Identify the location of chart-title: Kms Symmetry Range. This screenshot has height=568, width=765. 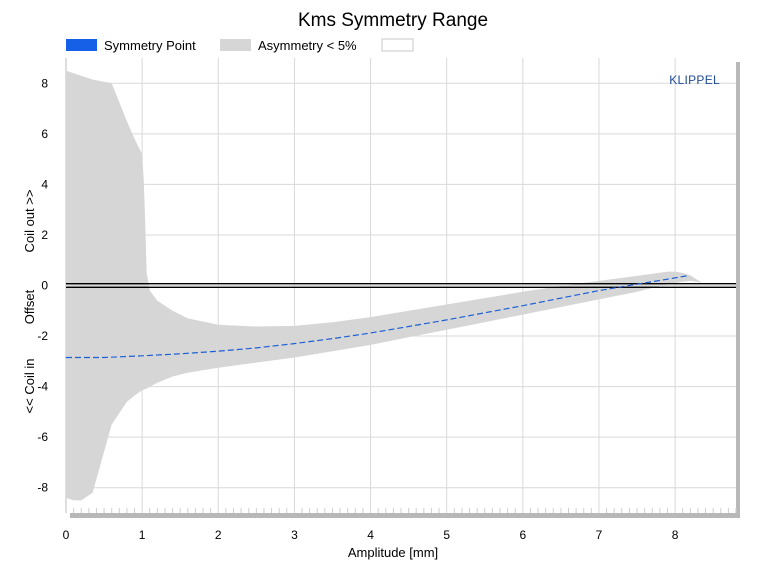
(393, 20).